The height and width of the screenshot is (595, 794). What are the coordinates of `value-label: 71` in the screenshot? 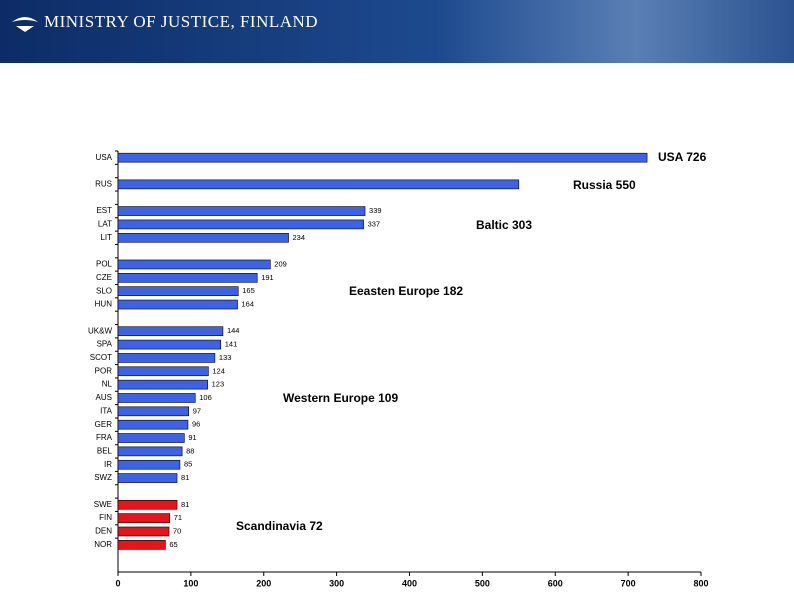 It's located at (178, 517).